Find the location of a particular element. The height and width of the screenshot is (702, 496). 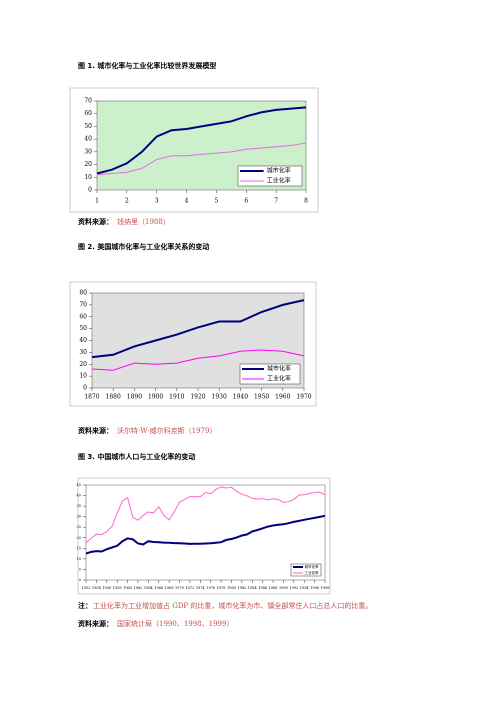

plot-area is located at coordinates (205, 532).